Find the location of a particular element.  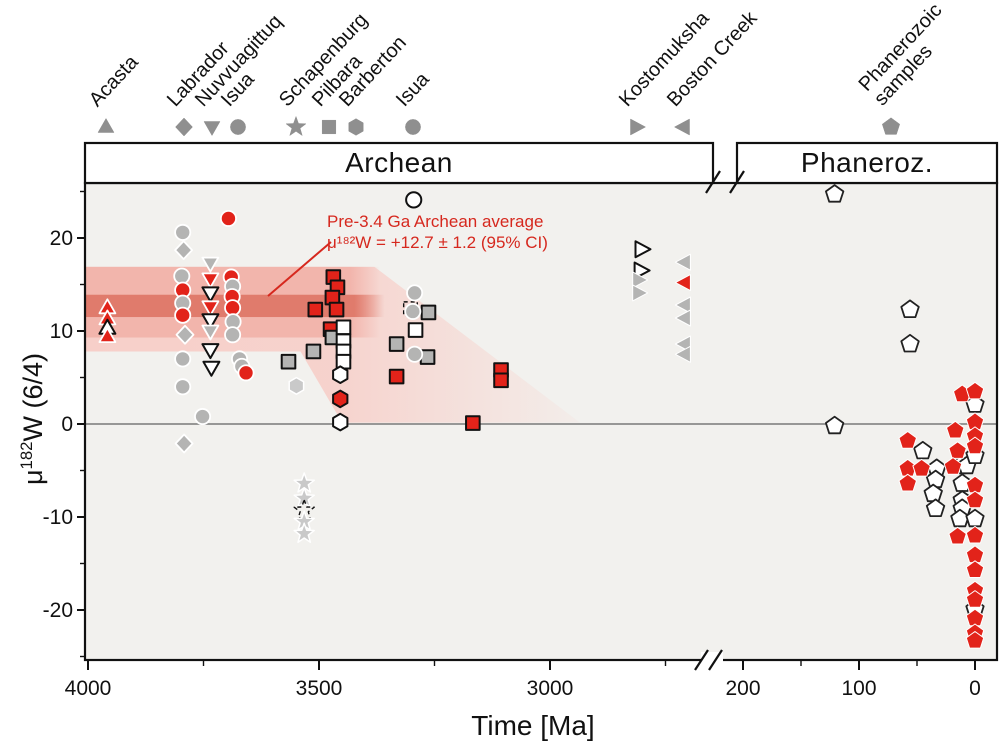

annotation-line2: μ¹⁸²W = +12.7 ± 1.2 (95% CI) is located at coordinates (437, 242).